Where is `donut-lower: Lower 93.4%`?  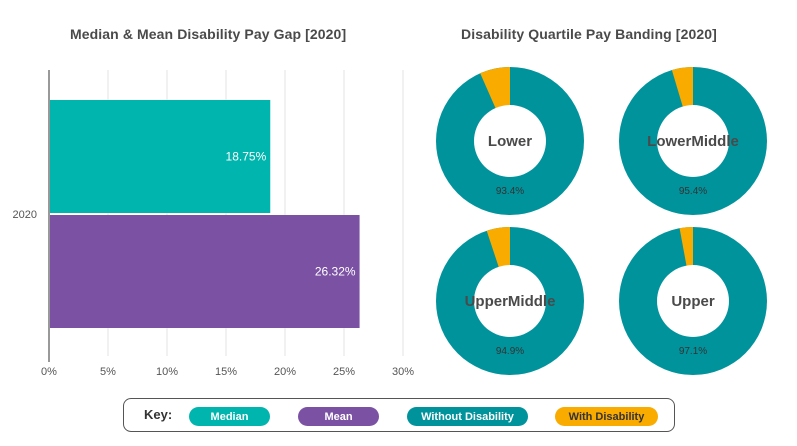
donut-lower: Lower 93.4% is located at coordinates (510, 141).